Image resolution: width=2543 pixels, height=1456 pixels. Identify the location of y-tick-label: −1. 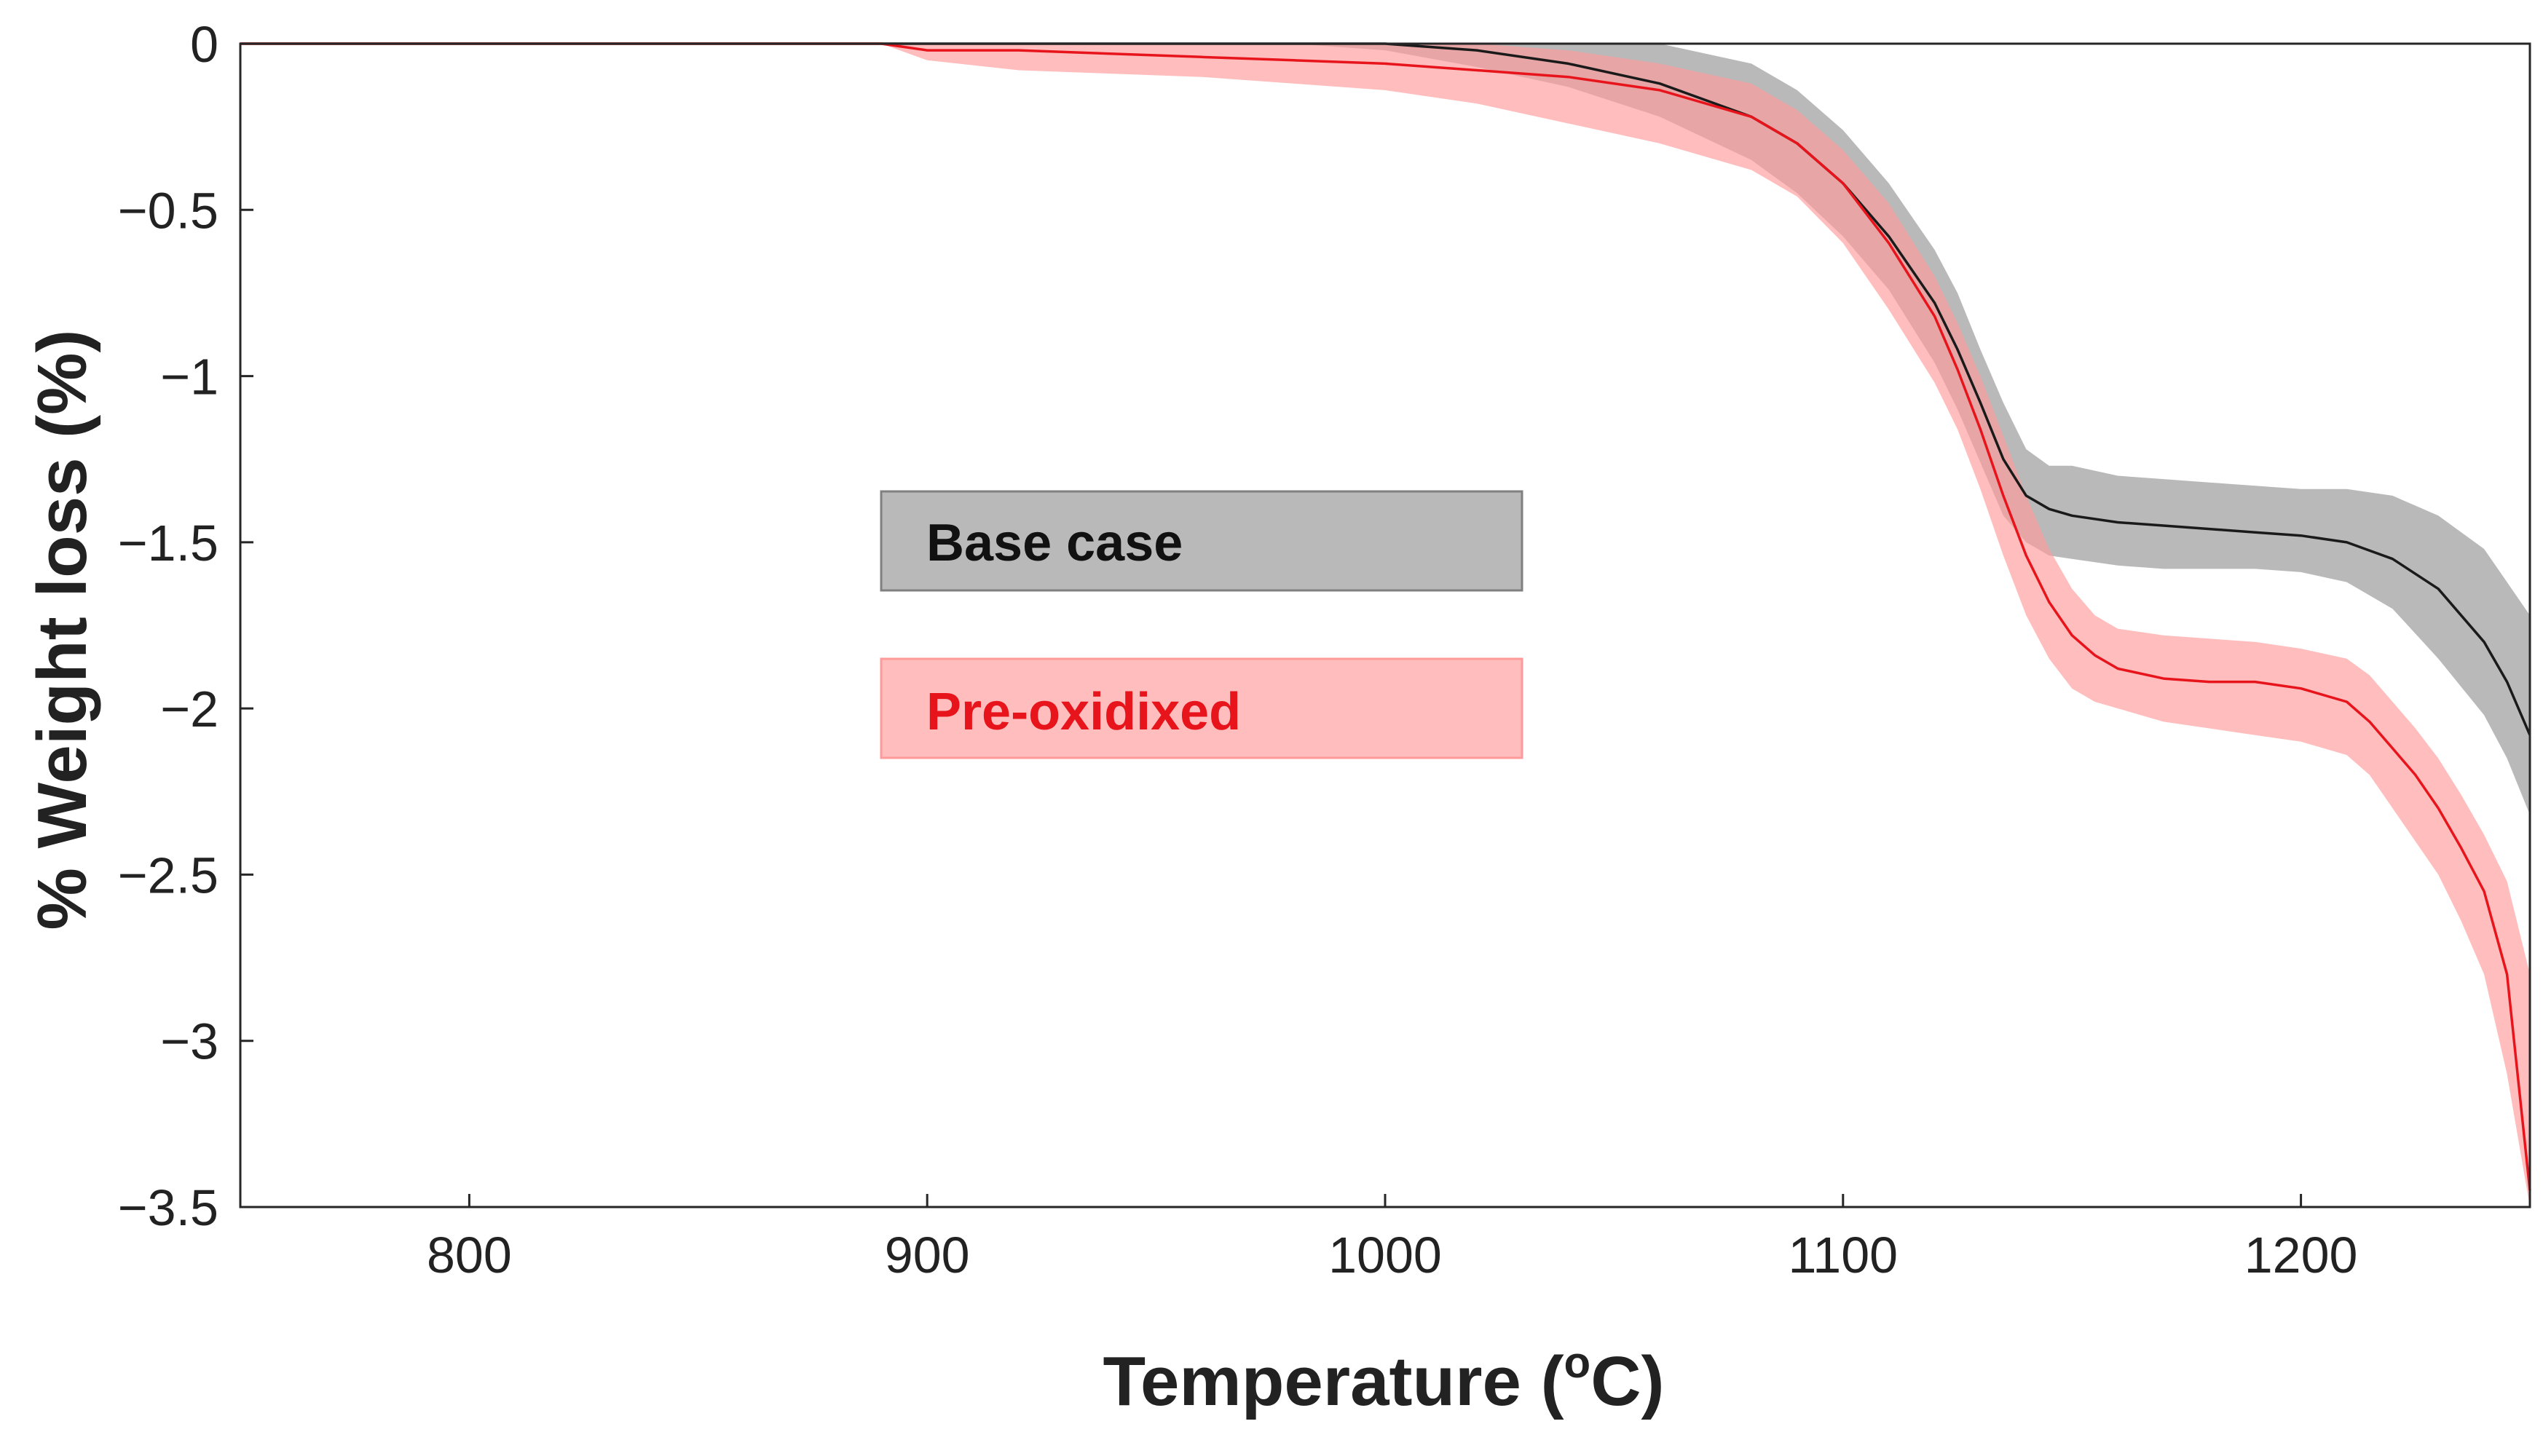
(189, 377).